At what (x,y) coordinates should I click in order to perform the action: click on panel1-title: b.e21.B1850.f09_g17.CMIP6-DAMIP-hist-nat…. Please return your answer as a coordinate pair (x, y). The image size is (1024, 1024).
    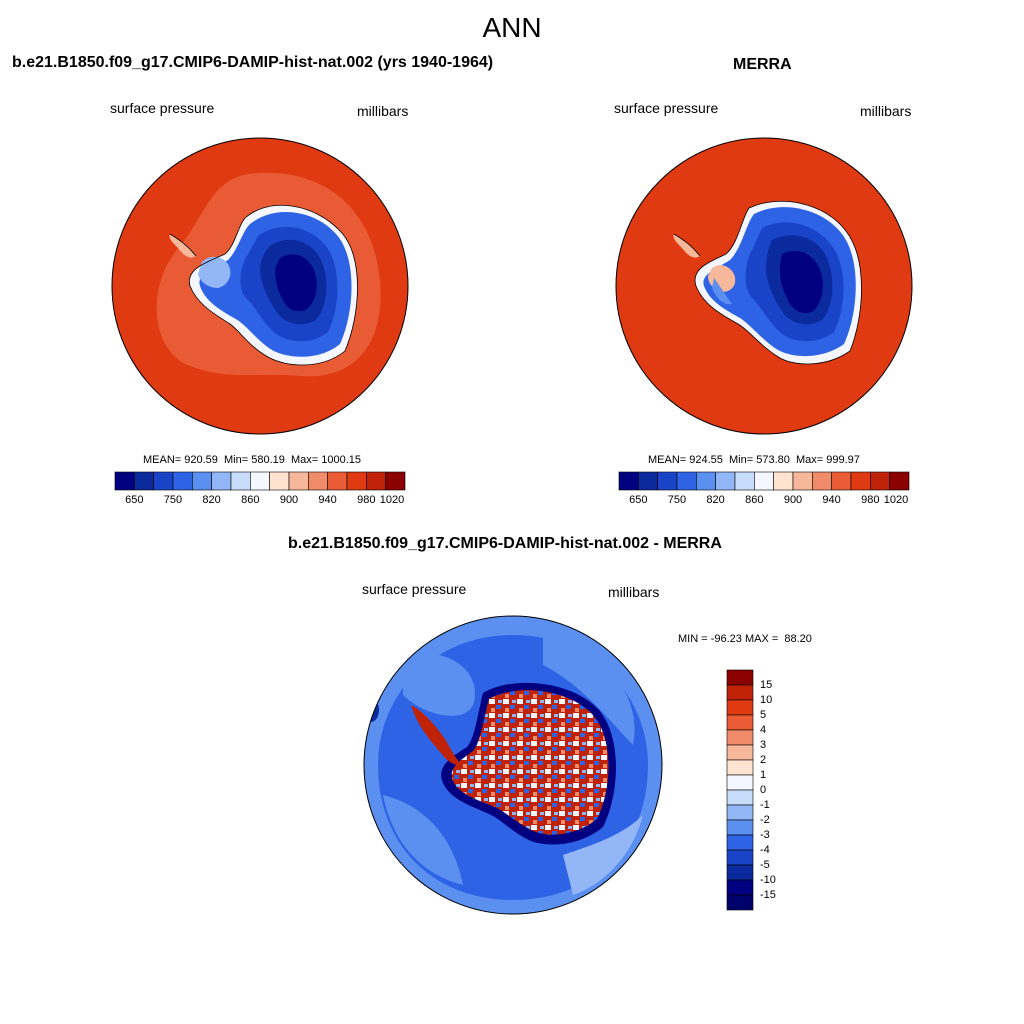
    Looking at the image, I should click on (253, 62).